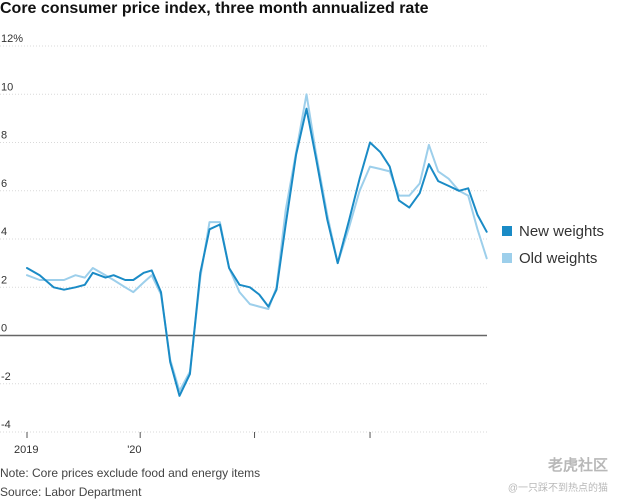  I want to click on x-tick-label: '20, so click(134, 450).